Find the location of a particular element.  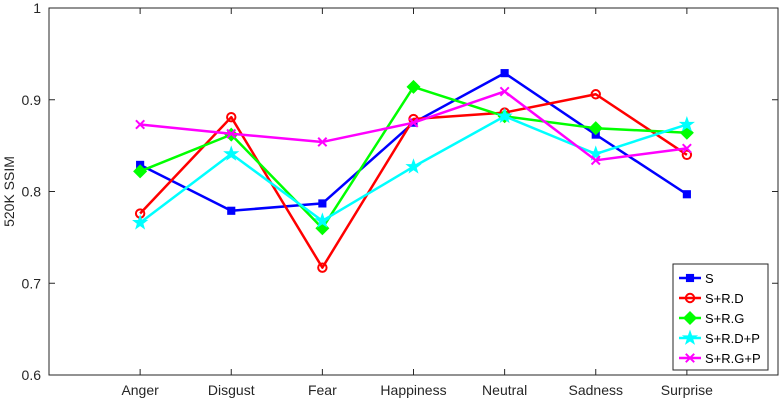

legend-label: S is located at coordinates (709, 278).